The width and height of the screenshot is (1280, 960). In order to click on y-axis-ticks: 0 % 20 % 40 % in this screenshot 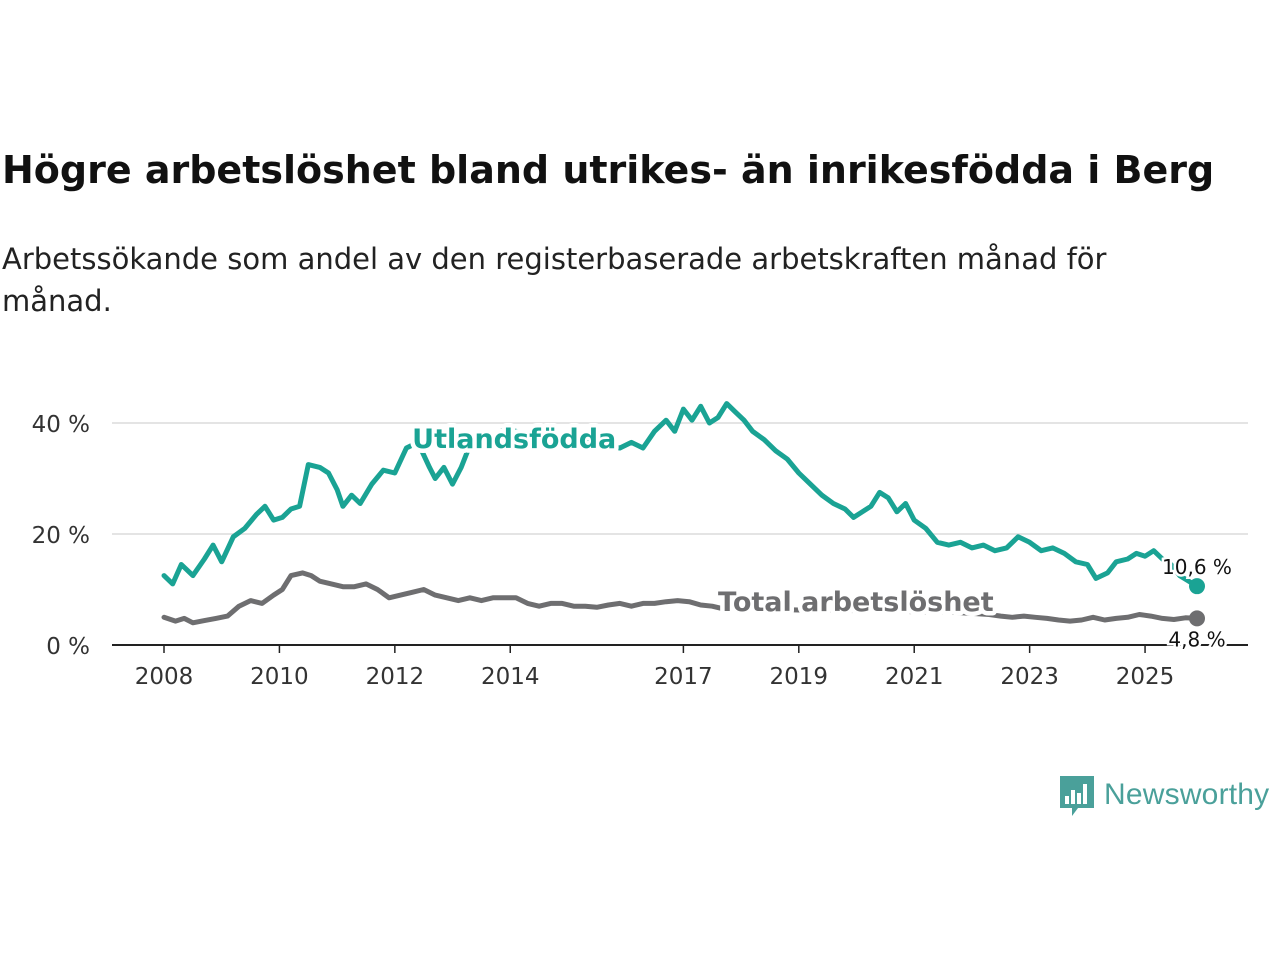, I will do `click(61, 536)`.